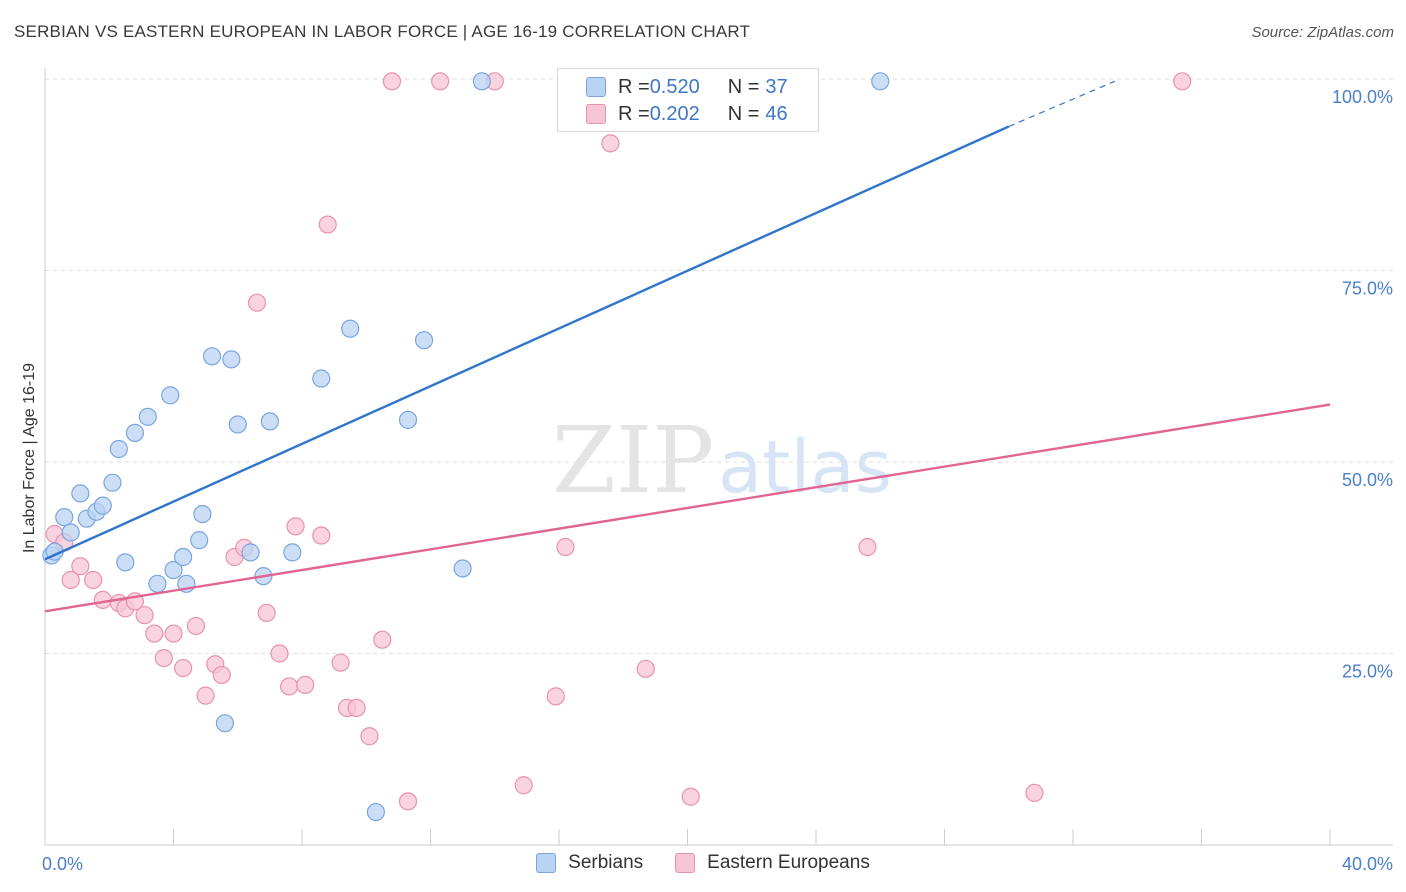 The width and height of the screenshot is (1406, 892). Describe the element at coordinates (1362, 97) in the screenshot. I see `y-tick-label: 100.0%` at that location.